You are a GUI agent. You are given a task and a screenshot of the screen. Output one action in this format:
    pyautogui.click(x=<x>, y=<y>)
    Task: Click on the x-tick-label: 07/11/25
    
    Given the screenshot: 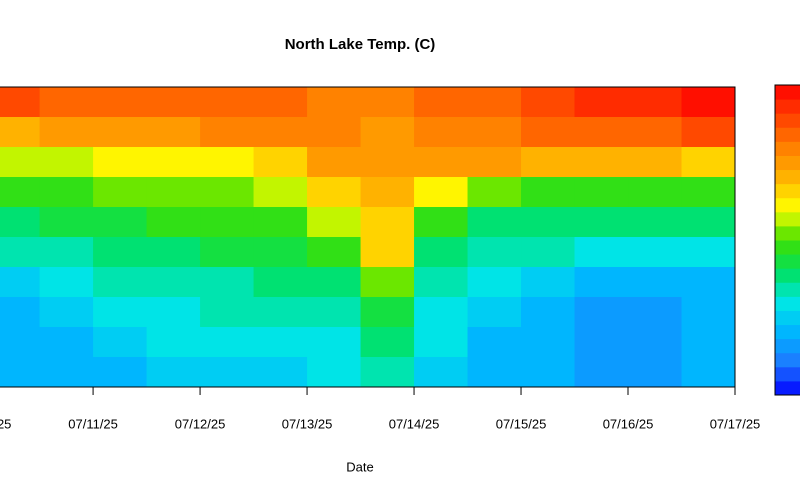 What is the action you would take?
    pyautogui.click(x=93, y=423)
    